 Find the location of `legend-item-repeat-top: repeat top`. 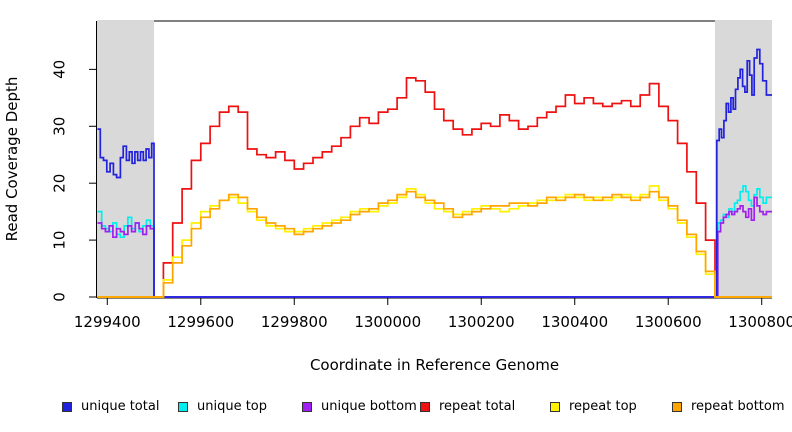

legend-item-repeat-top: repeat top is located at coordinates (593, 407).